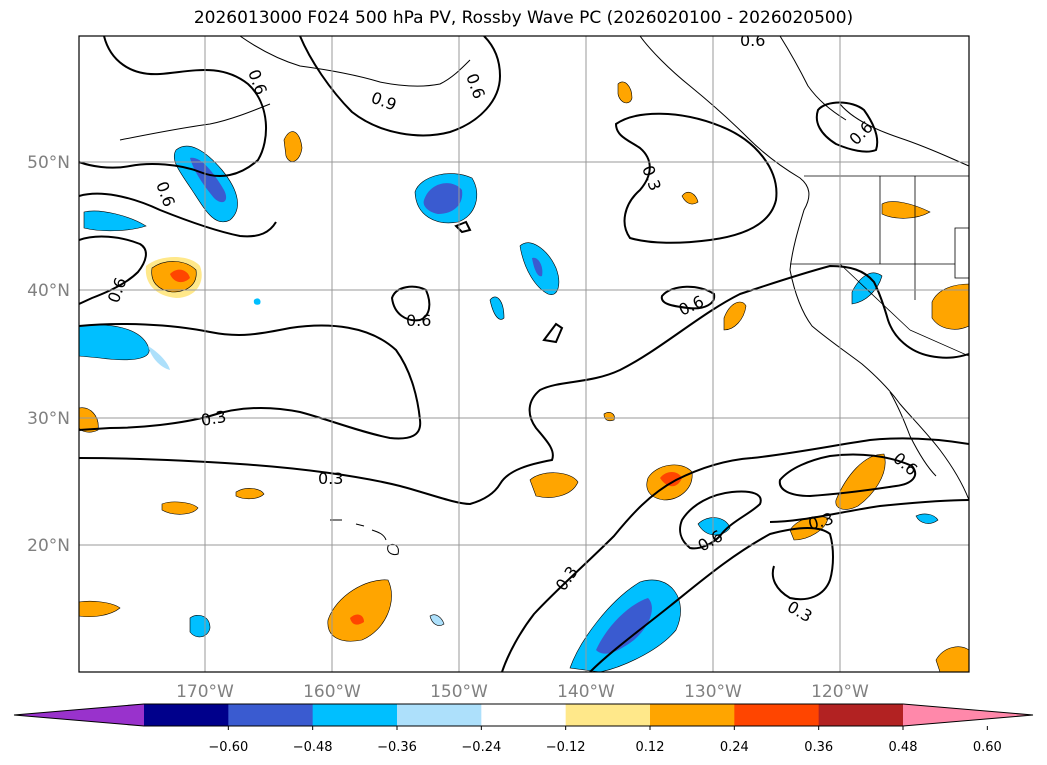 This screenshot has height=765, width=1047. Describe the element at coordinates (818, 747) in the screenshot. I see `colorbar-tick-label: 0.36` at that location.